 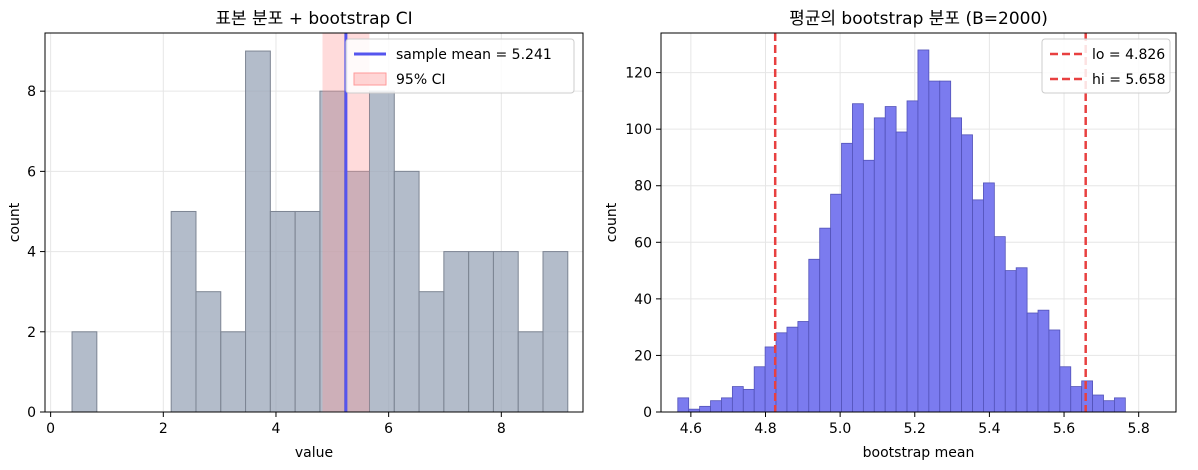 I want to click on y-tick-label: 2, so click(x=31, y=333).